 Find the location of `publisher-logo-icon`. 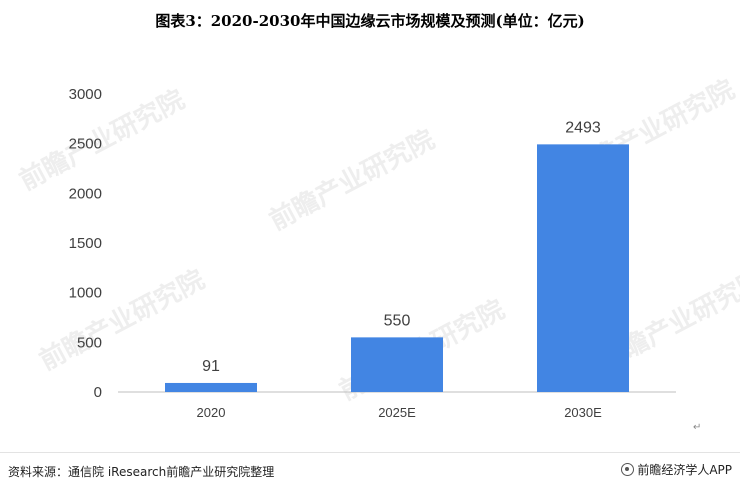

publisher-logo-icon is located at coordinates (628, 469).